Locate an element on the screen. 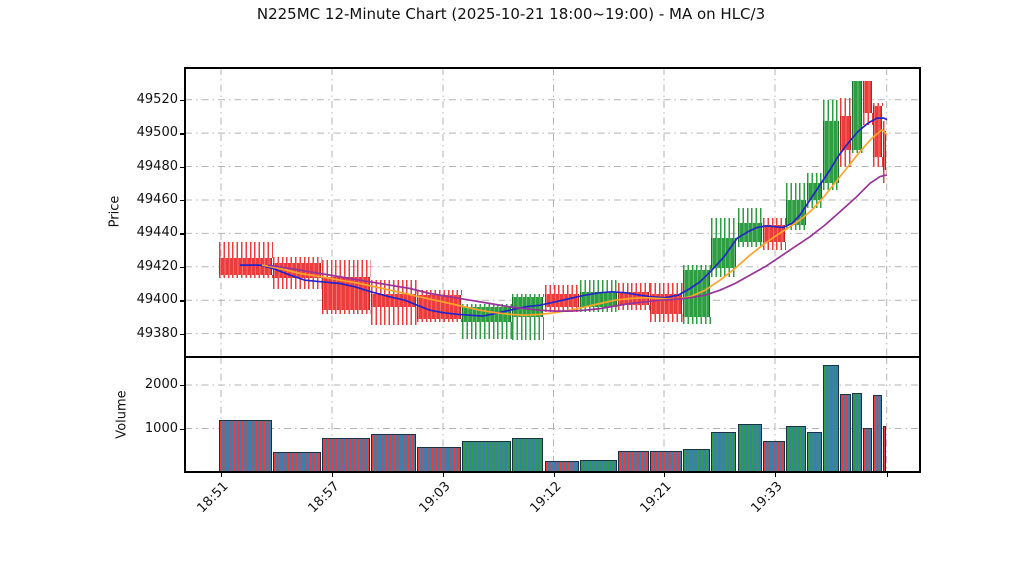 This screenshot has width=1022, height=575. x-tick-label: 19:12 is located at coordinates (546, 498).